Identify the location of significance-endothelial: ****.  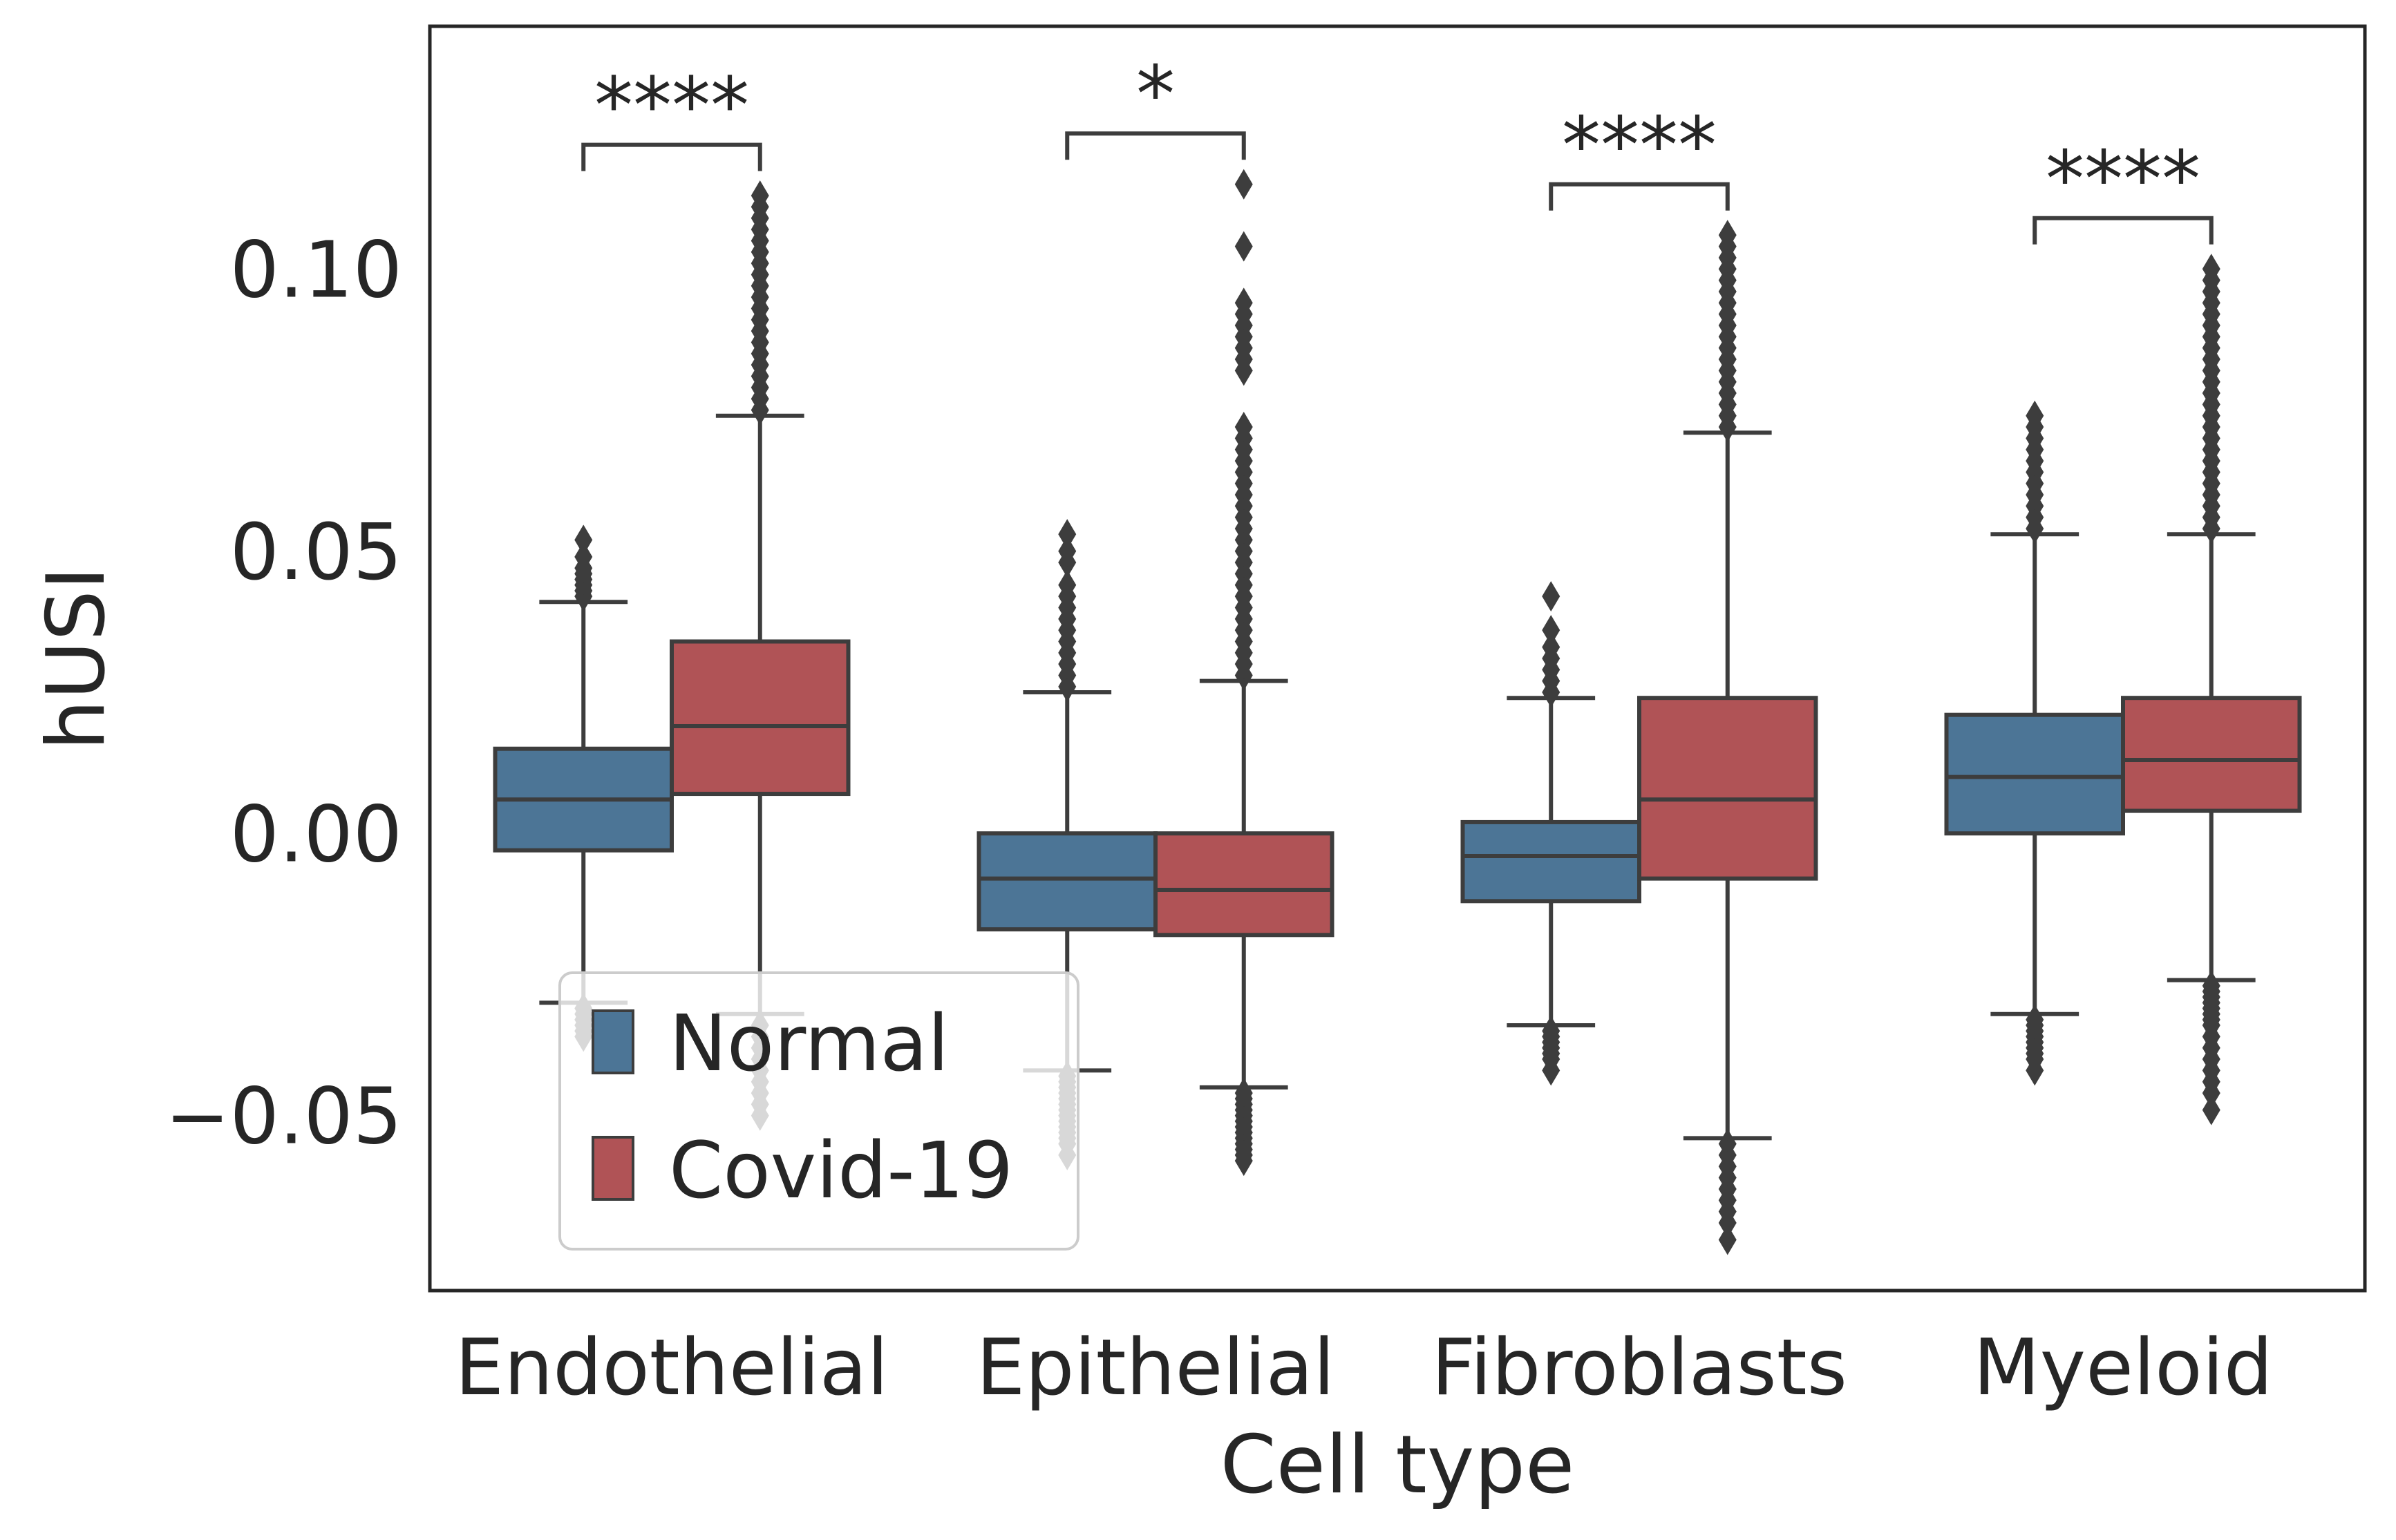
(672, 116).